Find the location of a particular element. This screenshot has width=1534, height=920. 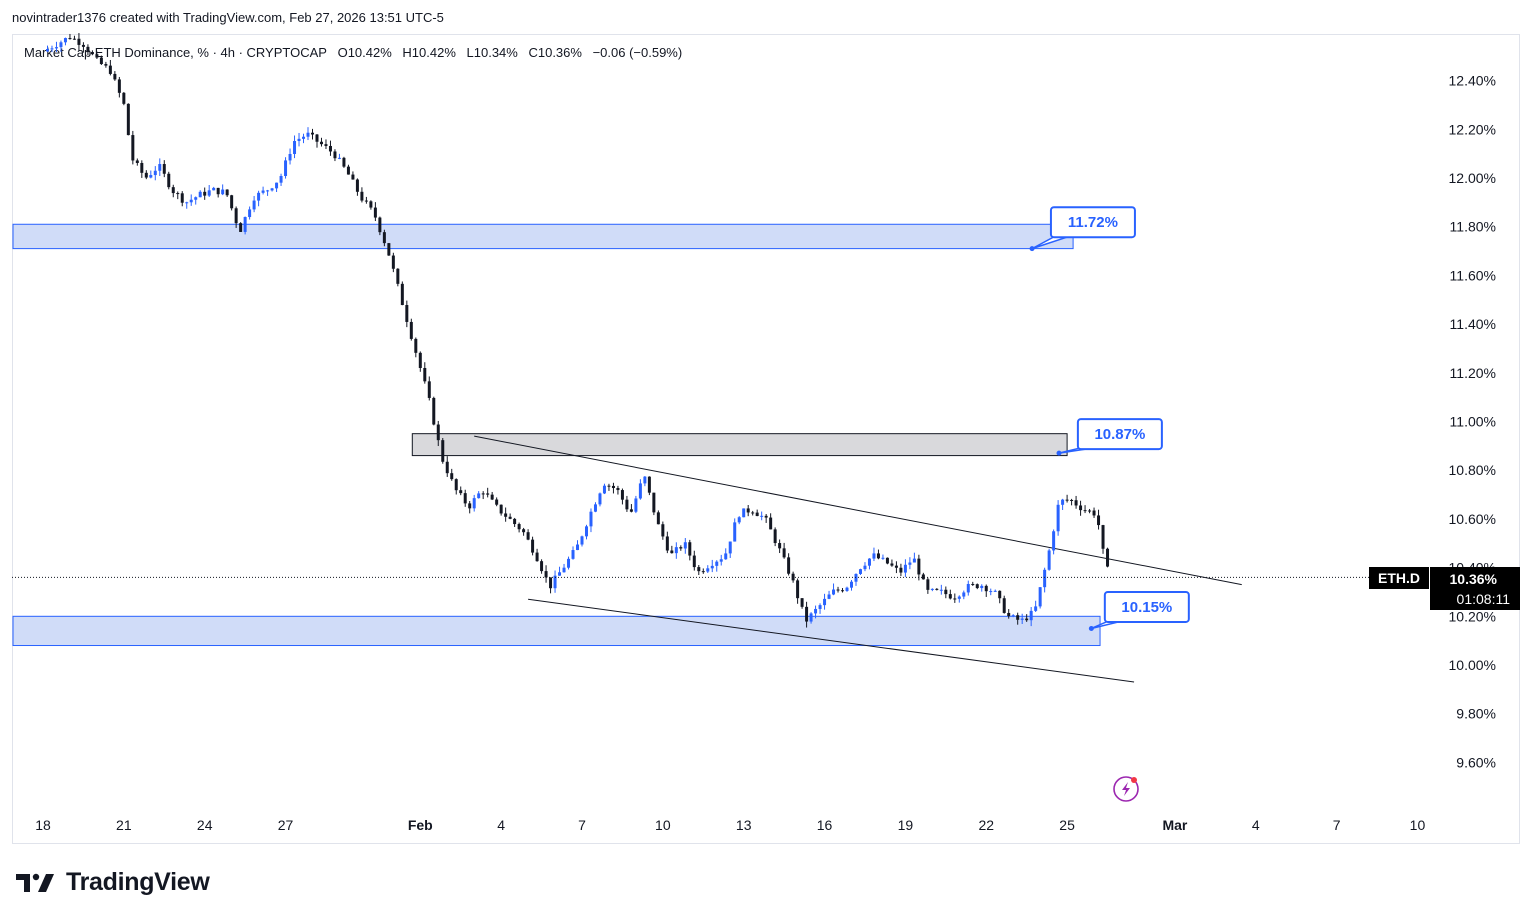

lower-support-zone is located at coordinates (556, 631).